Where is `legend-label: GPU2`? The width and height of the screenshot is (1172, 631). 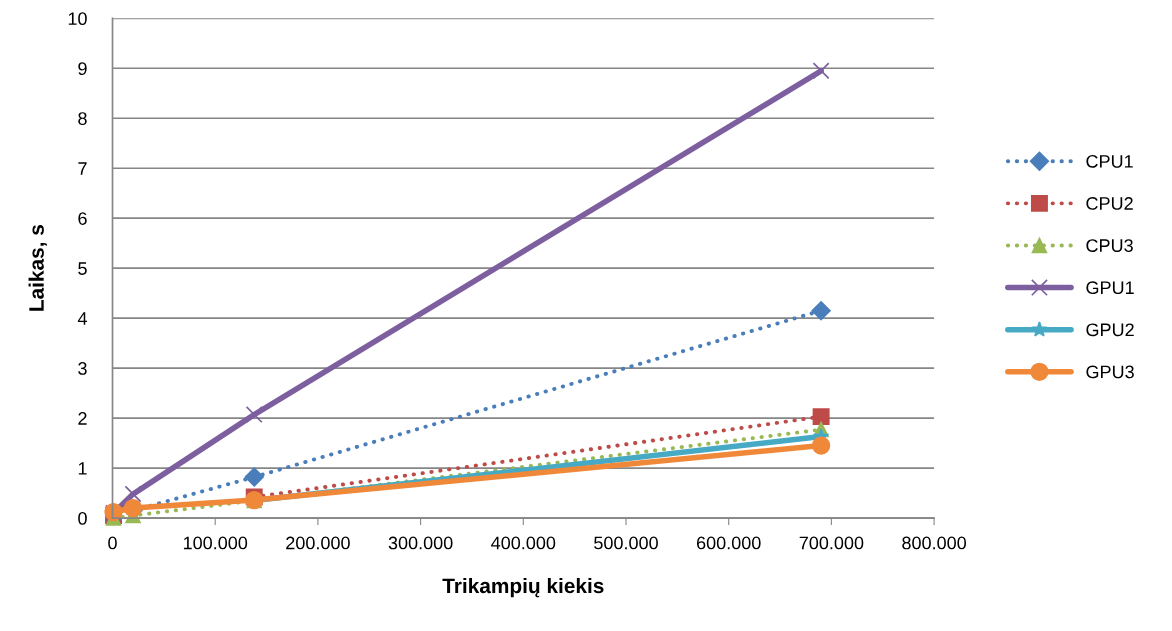 legend-label: GPU2 is located at coordinates (1110, 330).